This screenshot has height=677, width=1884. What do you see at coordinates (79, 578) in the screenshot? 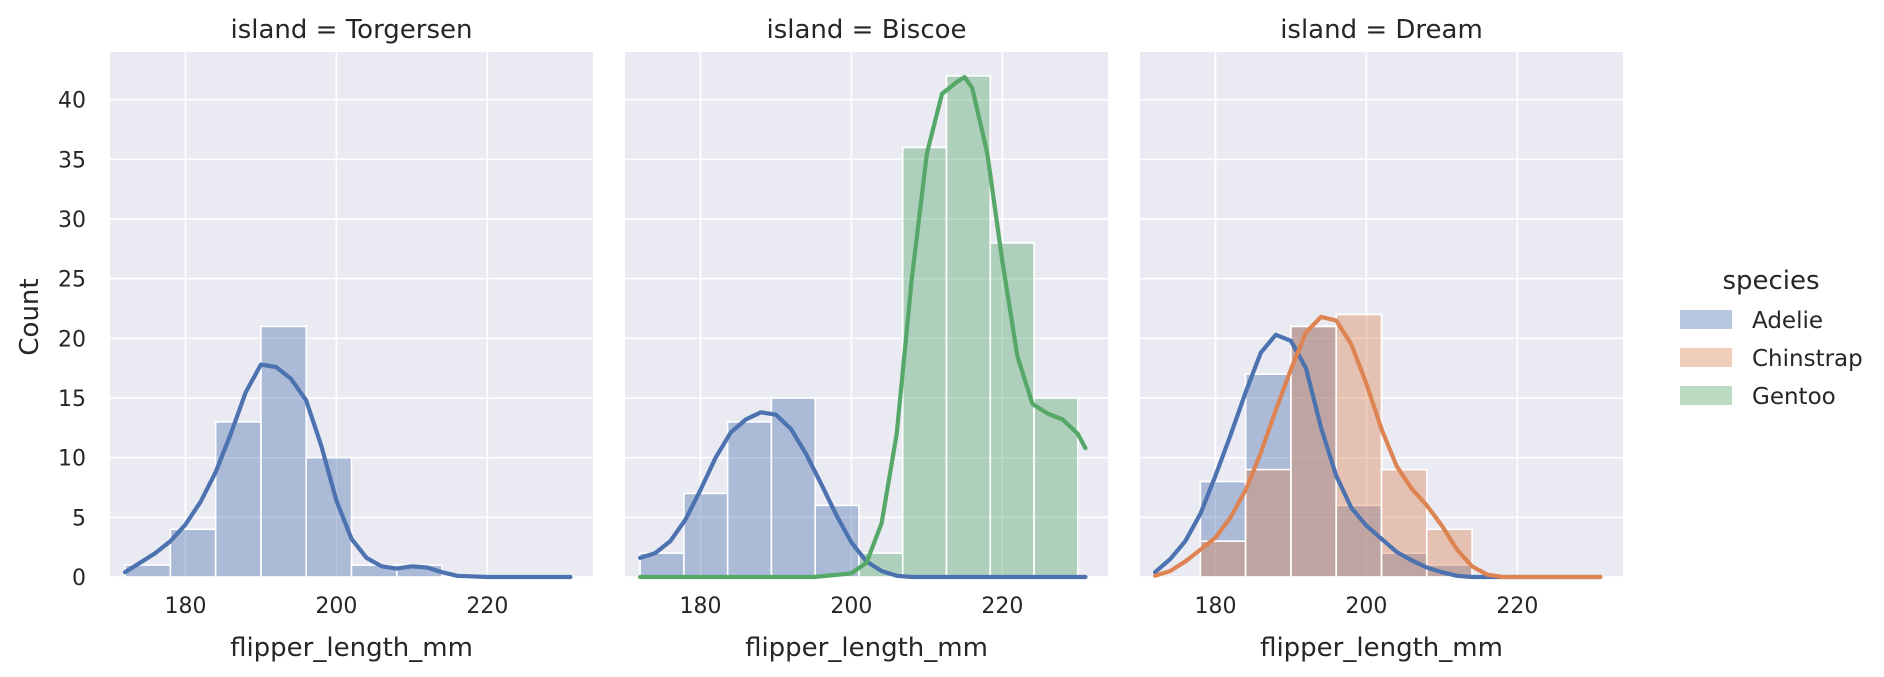
I see `y-tick-label: 0` at bounding box center [79, 578].